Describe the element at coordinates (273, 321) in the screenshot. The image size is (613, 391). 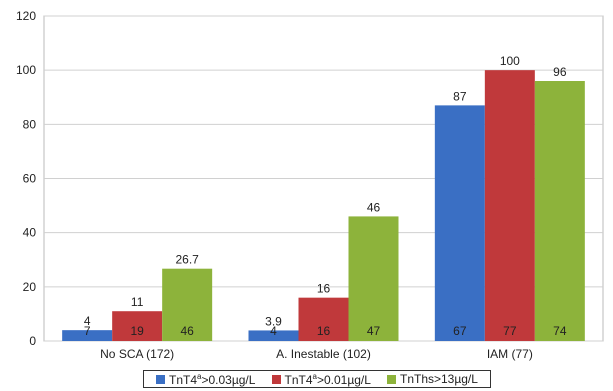
I see `data-label: 3.9` at that location.